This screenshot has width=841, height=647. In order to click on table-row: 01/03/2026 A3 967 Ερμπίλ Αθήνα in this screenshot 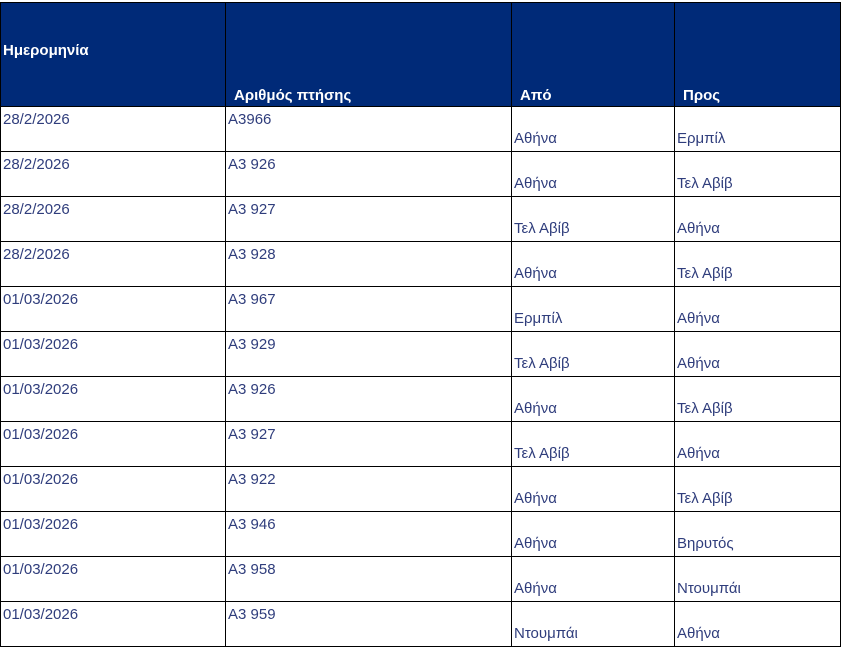, I will do `click(420, 309)`.